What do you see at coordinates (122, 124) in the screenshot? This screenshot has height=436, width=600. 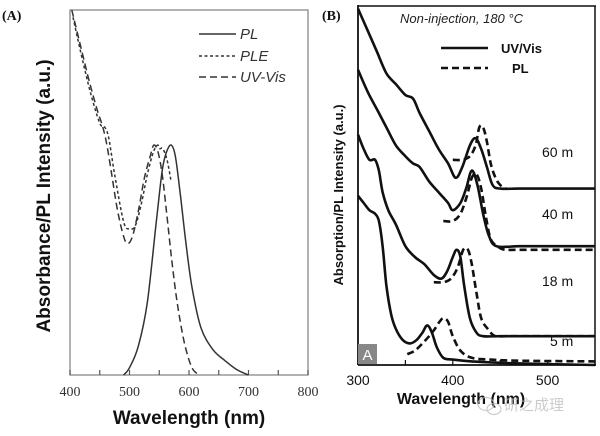 I see `panel-a-ple-line` at bounding box center [122, 124].